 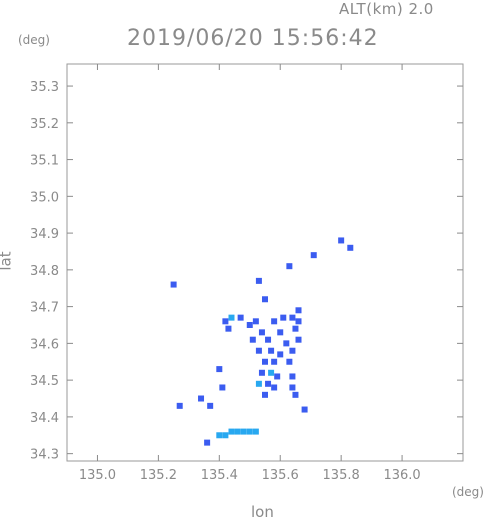 What do you see at coordinates (44, 381) in the screenshot?
I see `y-tick-label: 34.5` at bounding box center [44, 381].